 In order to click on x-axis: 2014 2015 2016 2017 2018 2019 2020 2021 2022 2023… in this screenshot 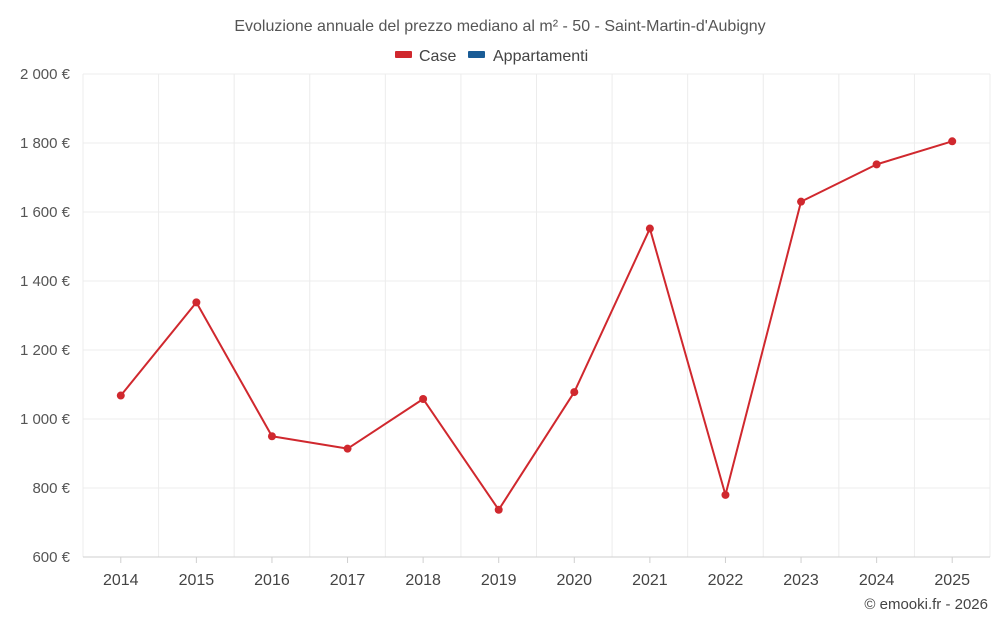, I will do `click(536, 572)`.